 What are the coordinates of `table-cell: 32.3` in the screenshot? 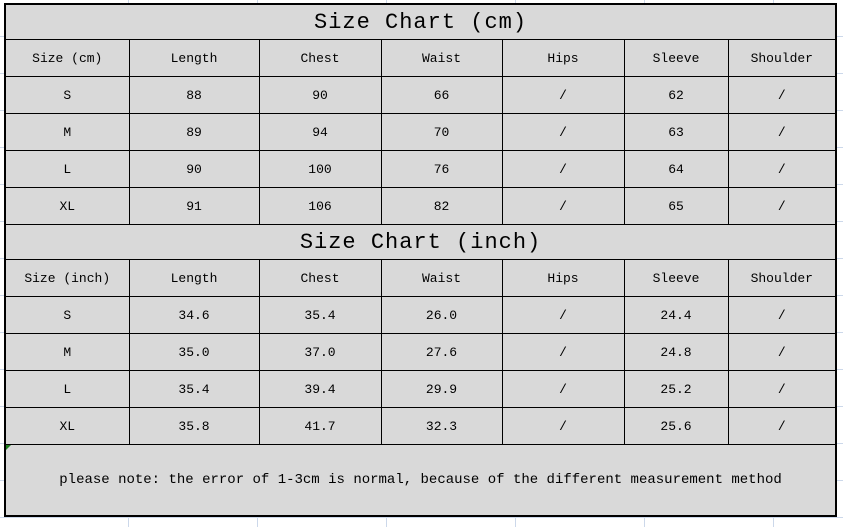 It's located at (441, 426).